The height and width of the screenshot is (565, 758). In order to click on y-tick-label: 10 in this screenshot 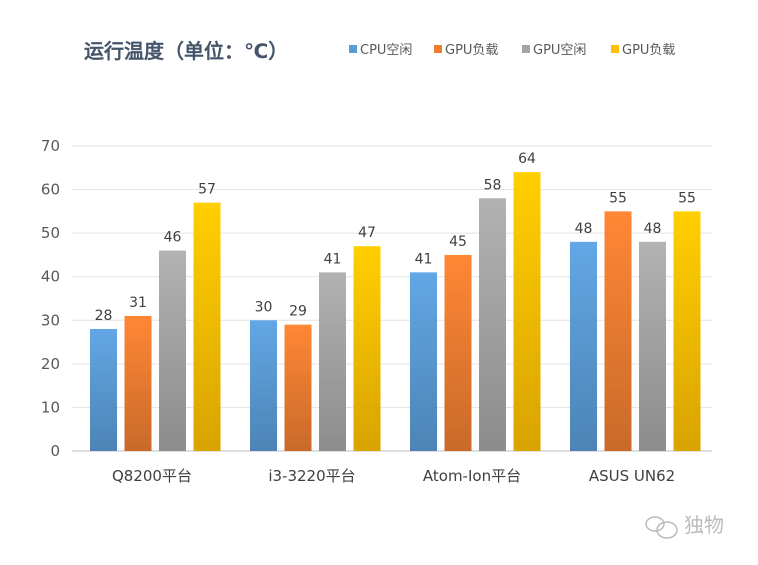, I will do `click(50, 407)`.